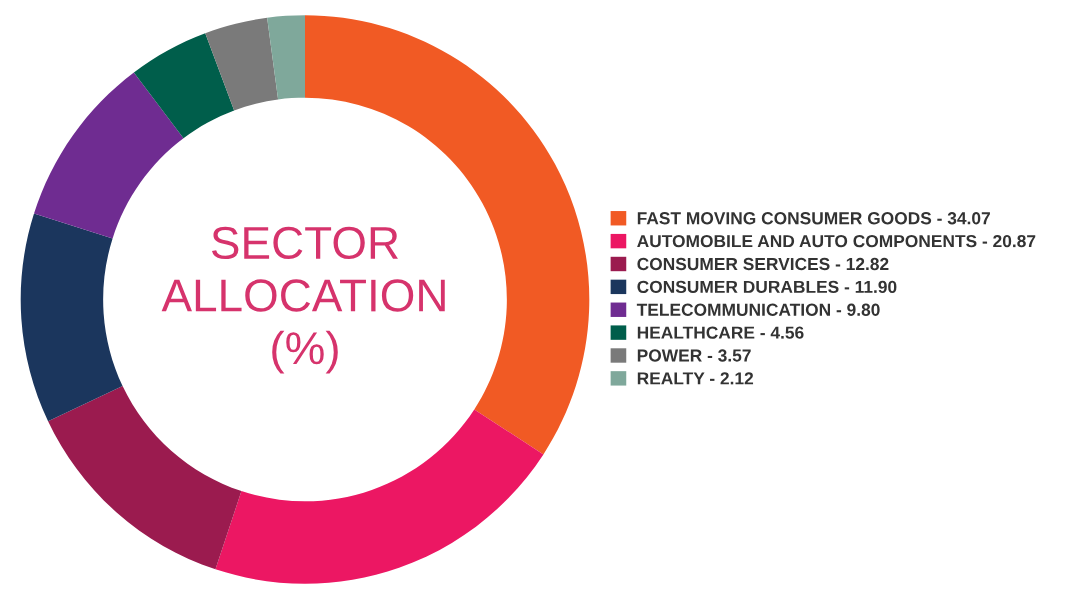 Image resolution: width=1066 pixels, height=599 pixels. I want to click on legend-label: POWER - 3.57, so click(694, 355).